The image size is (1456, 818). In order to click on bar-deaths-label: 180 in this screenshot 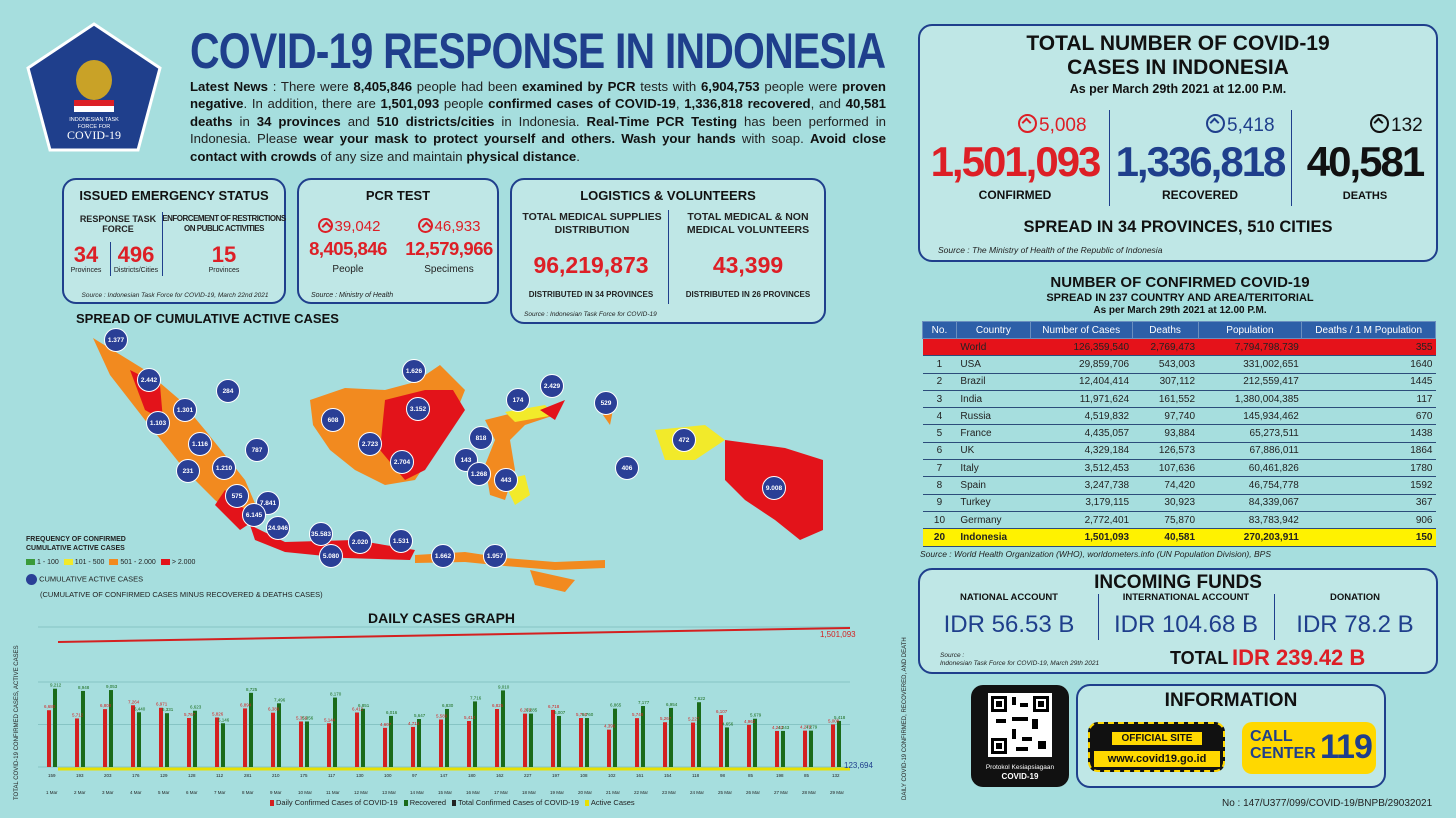, I will do `click(472, 775)`.